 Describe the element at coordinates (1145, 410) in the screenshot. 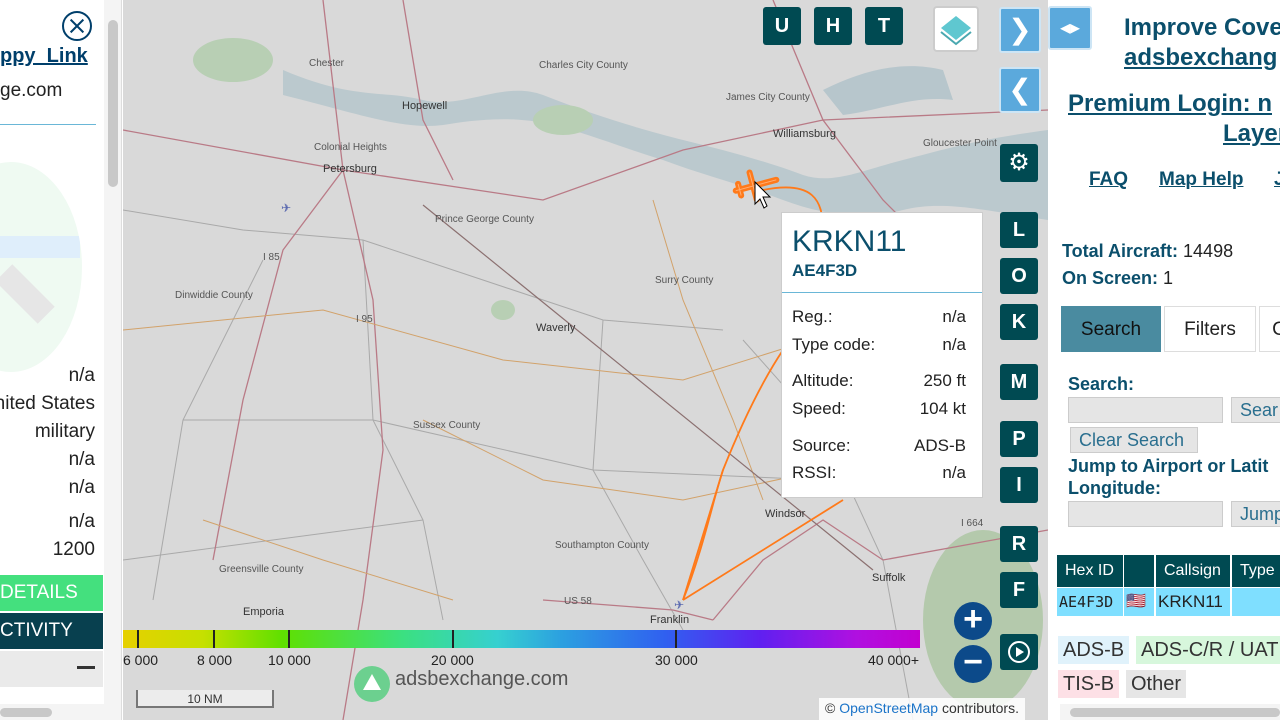

I see `search-input` at that location.